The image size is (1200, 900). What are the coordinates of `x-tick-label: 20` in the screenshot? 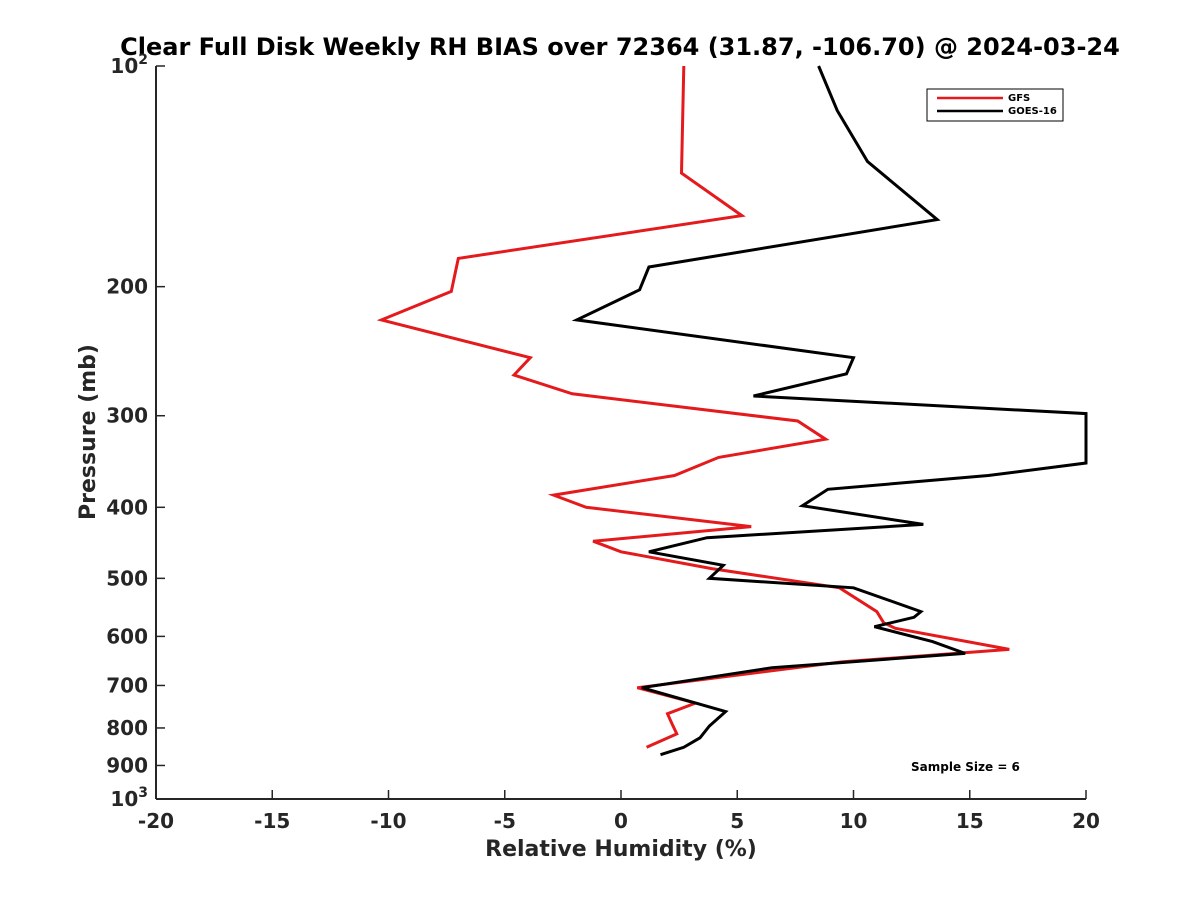 It's located at (1086, 821).